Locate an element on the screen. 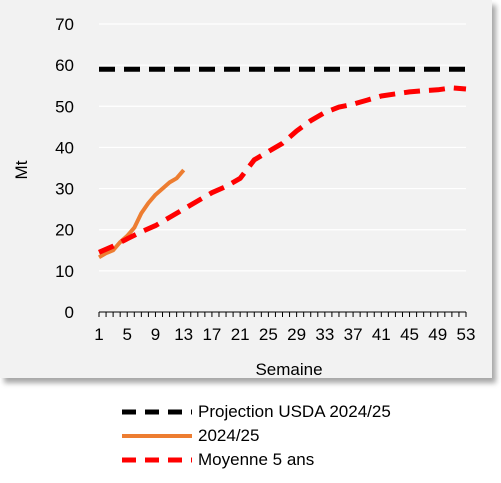 Image resolution: width=501 pixels, height=483 pixels. legend-item-usda-projection: Projection USDA 2024/25 is located at coordinates (300, 412).